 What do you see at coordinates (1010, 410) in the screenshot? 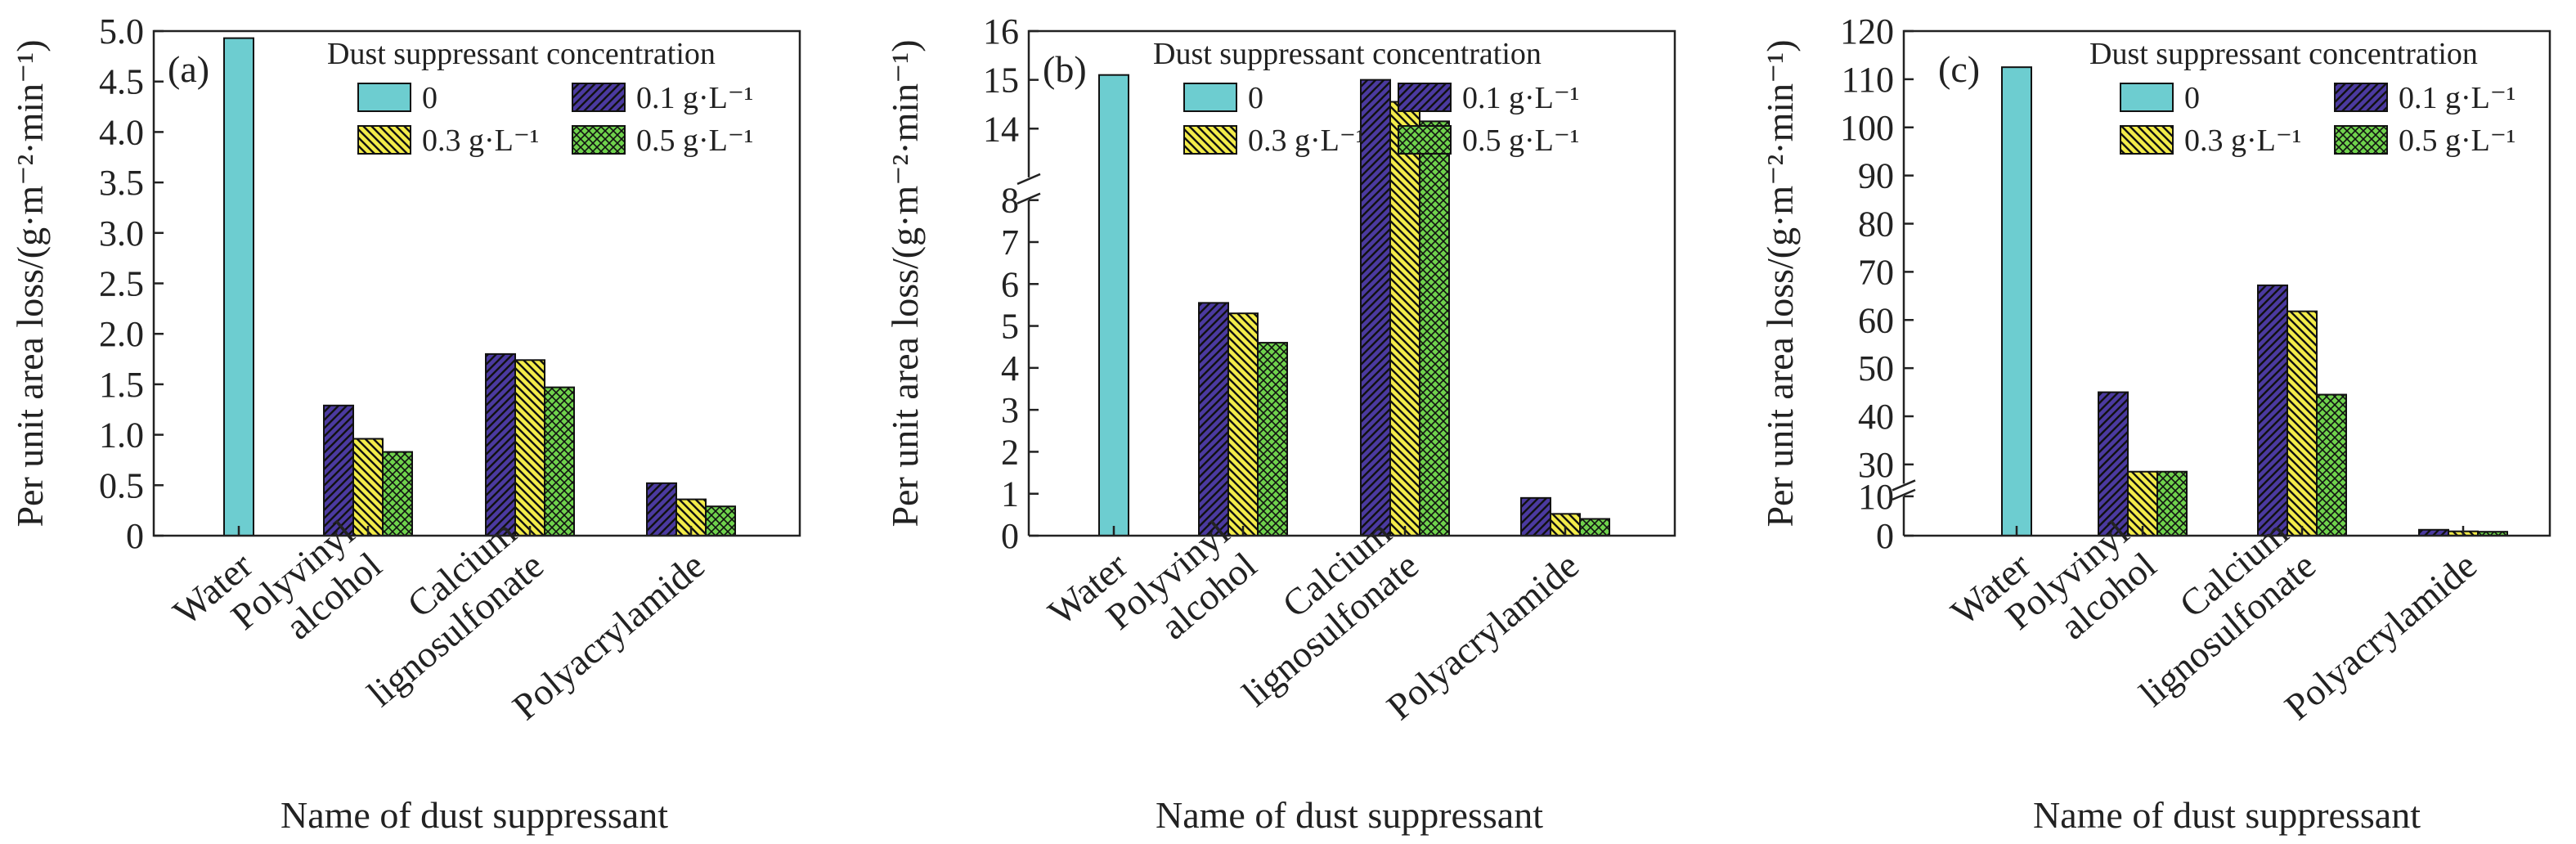
I see `y-tick-label: 3` at bounding box center [1010, 410].